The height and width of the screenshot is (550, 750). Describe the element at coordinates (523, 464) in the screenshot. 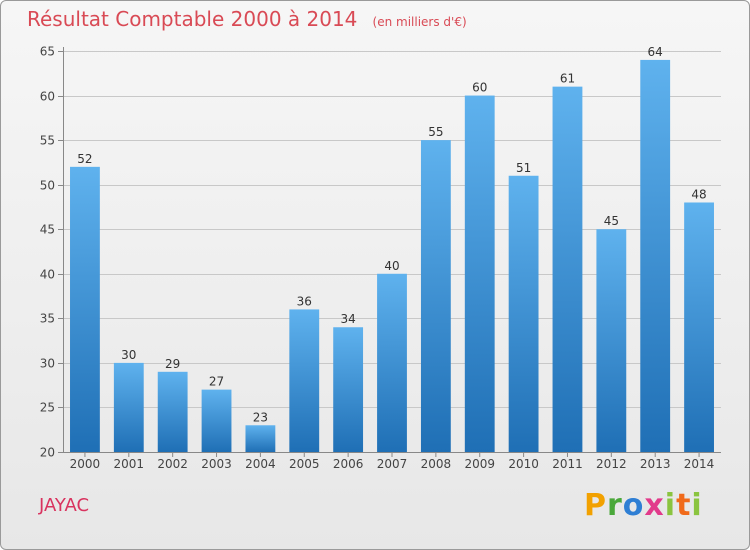

I see `x-tick-label-2010: 2010` at that location.